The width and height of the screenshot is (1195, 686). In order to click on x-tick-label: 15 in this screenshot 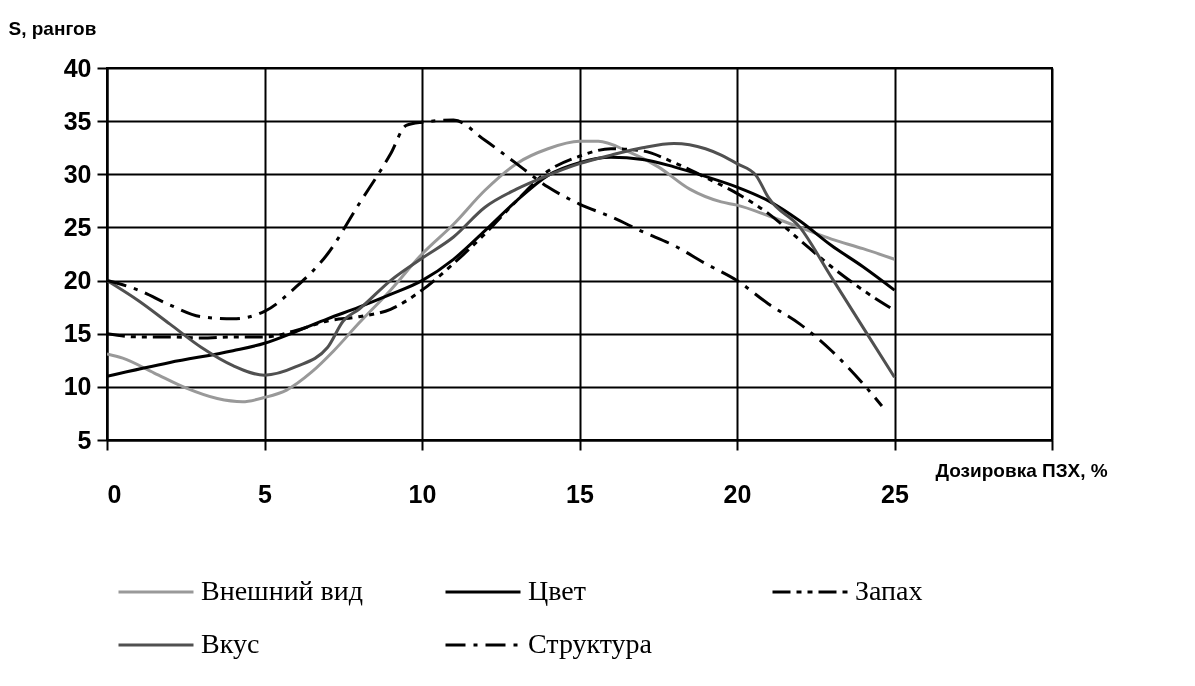, I will do `click(580, 493)`.